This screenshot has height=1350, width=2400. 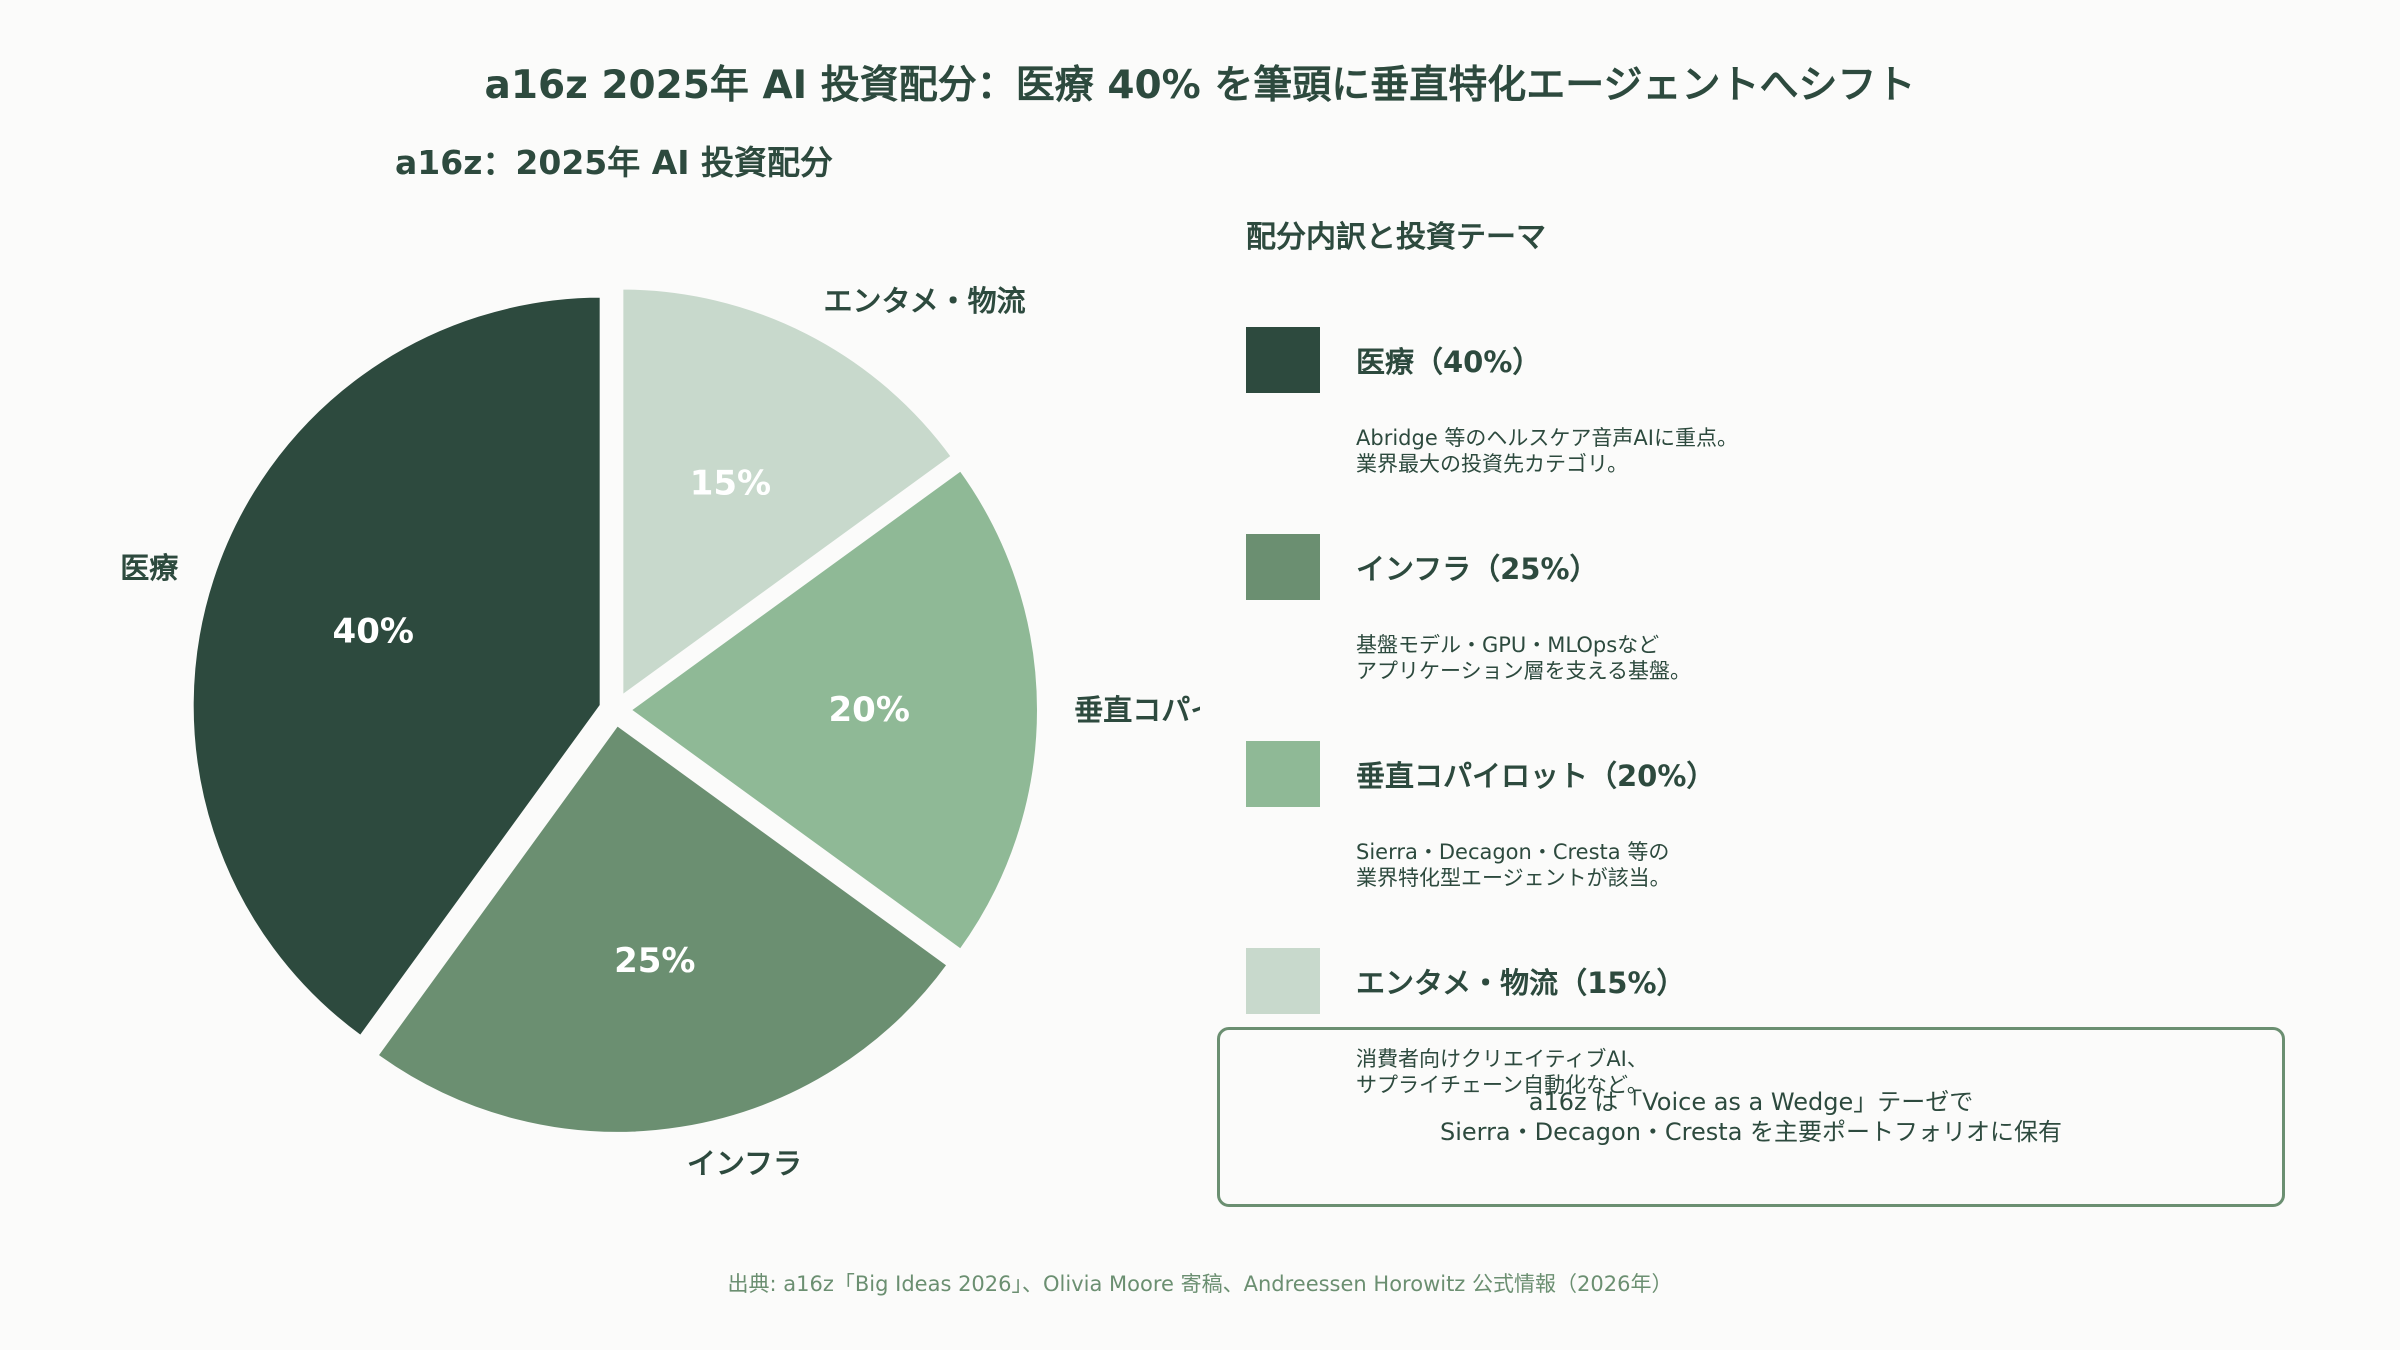 What do you see at coordinates (1477, 569) in the screenshot?
I see `legend-label: インフラ（25%）` at bounding box center [1477, 569].